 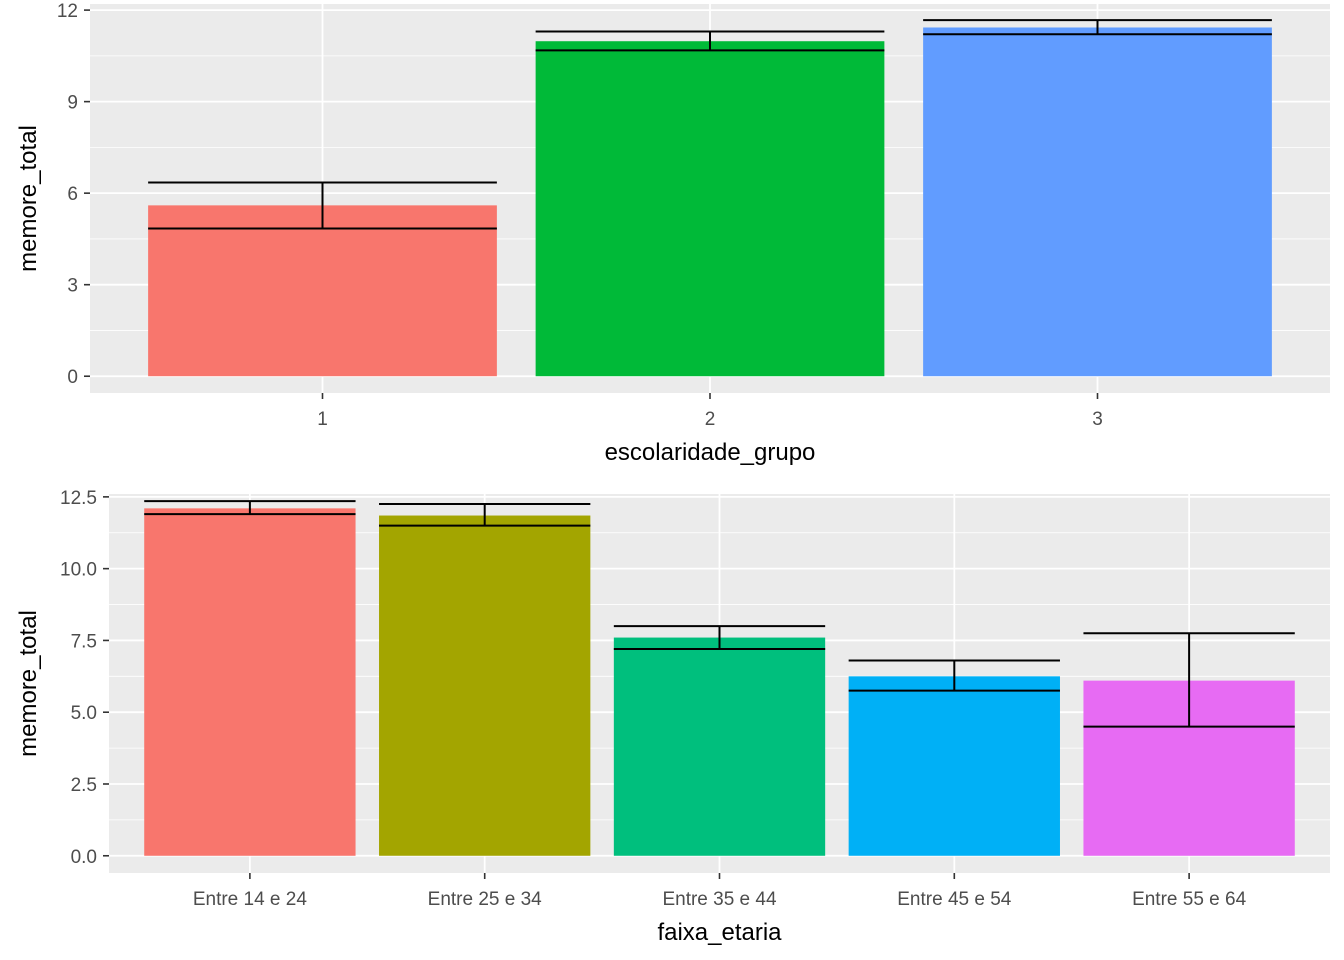 What do you see at coordinates (72, 103) in the screenshot?
I see `y-tick-label: 9` at bounding box center [72, 103].